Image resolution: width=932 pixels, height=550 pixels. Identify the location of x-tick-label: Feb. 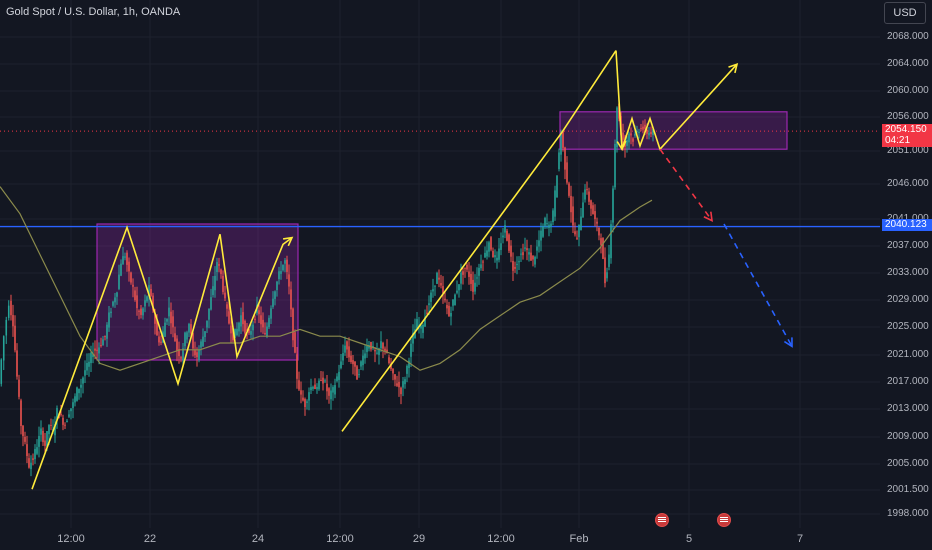
(579, 539).